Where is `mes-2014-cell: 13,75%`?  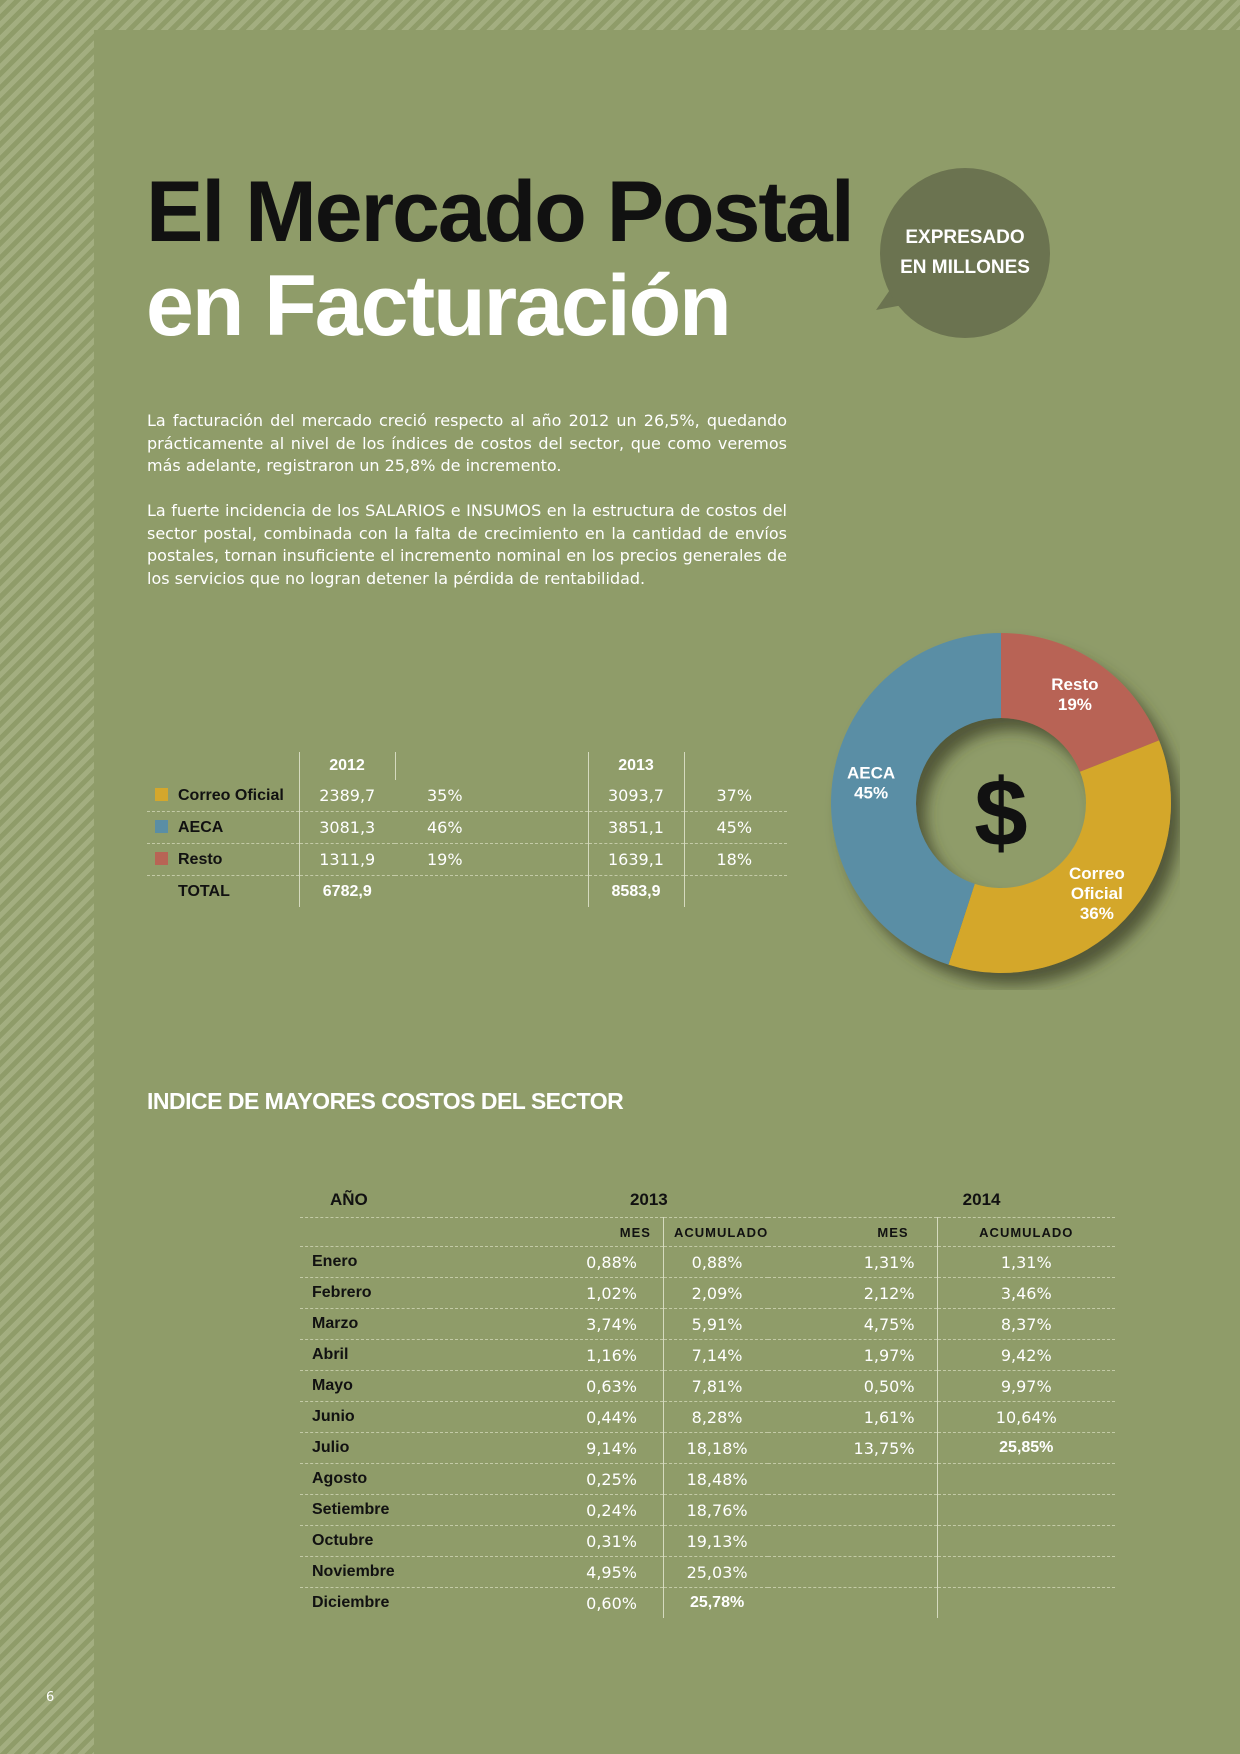
mes-2014-cell: 13,75% is located at coordinates (853, 1448).